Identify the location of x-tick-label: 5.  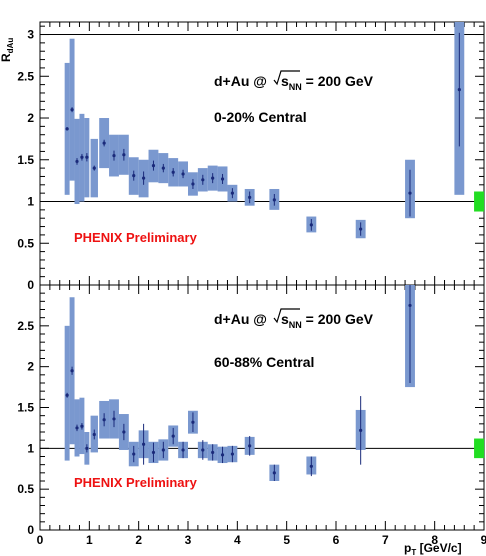
(286, 540).